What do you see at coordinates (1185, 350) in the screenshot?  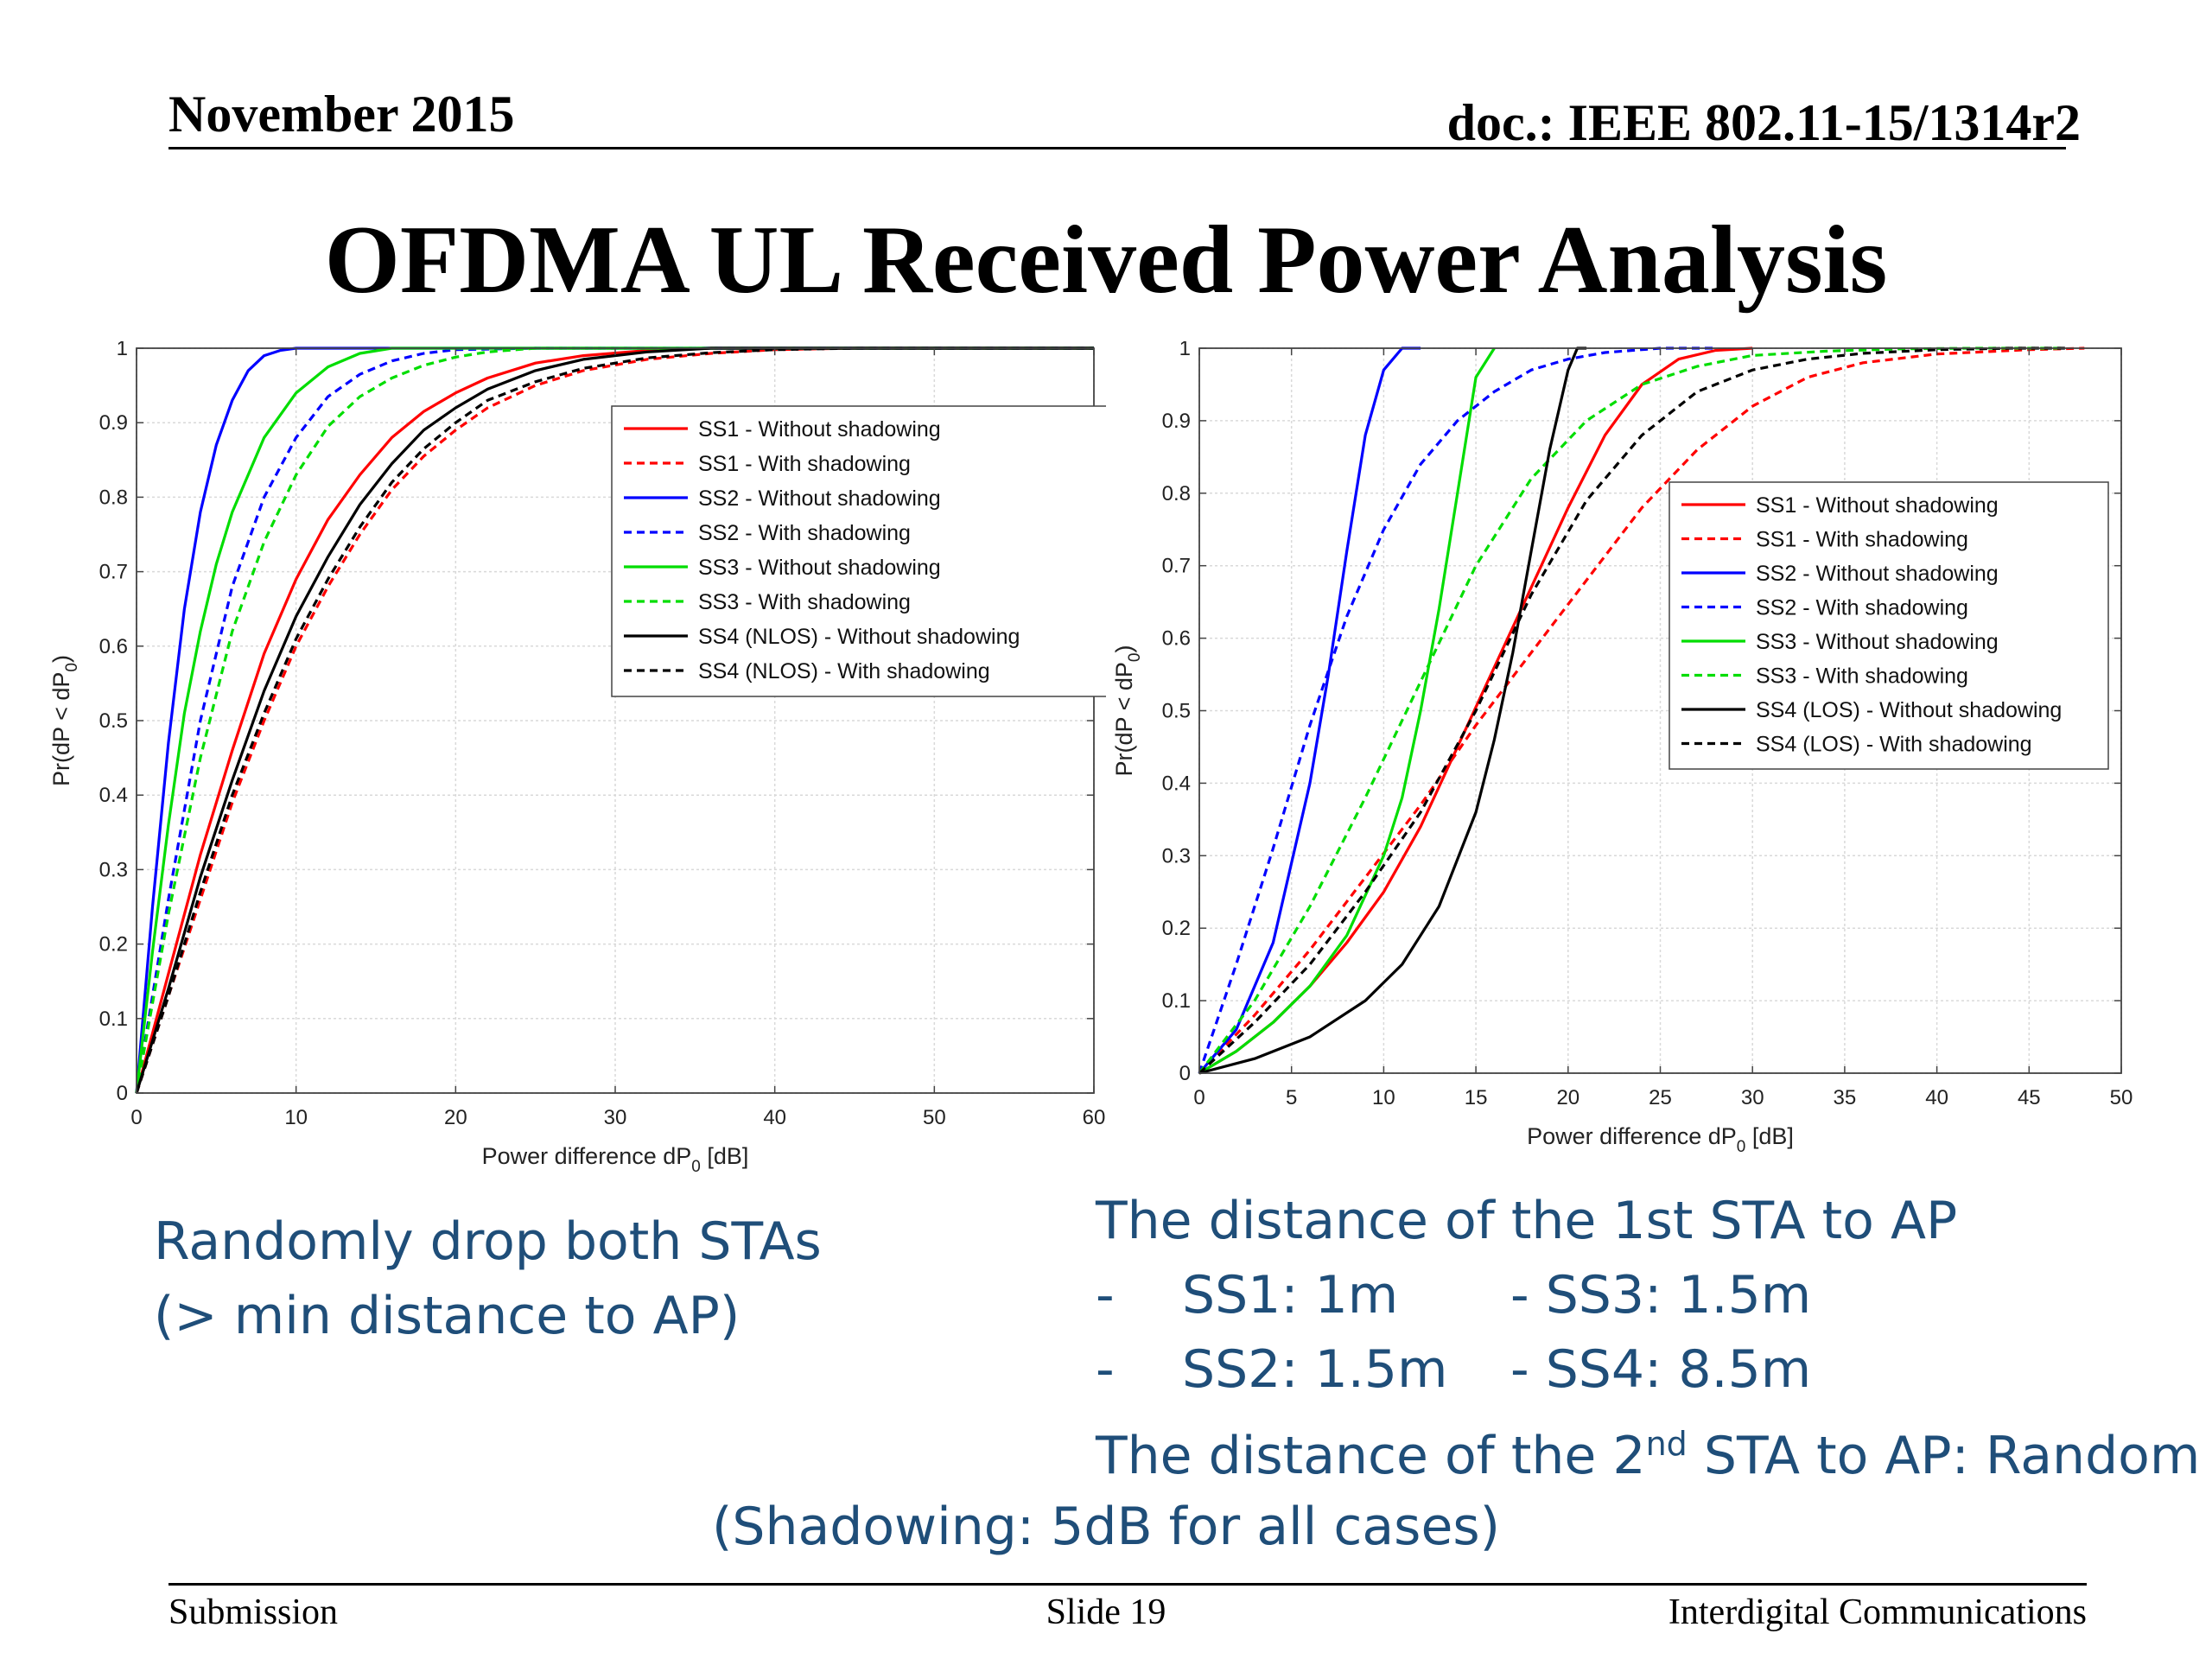 I see `chart2-y-tick-label: 1` at bounding box center [1185, 350].